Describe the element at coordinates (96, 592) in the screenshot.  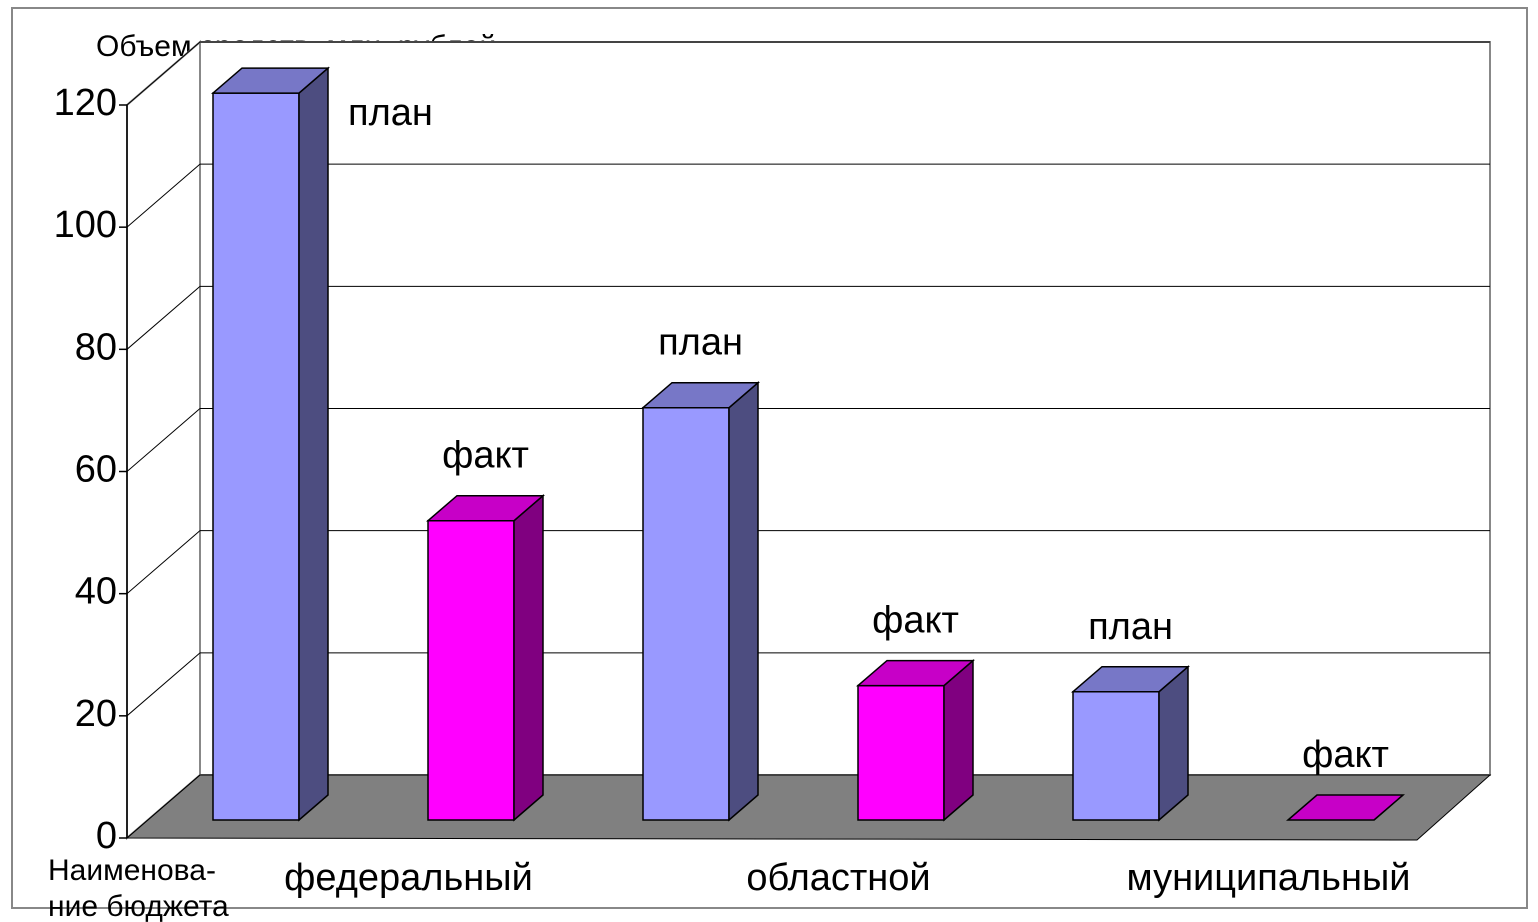
I see `y-tick-label: 40` at that location.